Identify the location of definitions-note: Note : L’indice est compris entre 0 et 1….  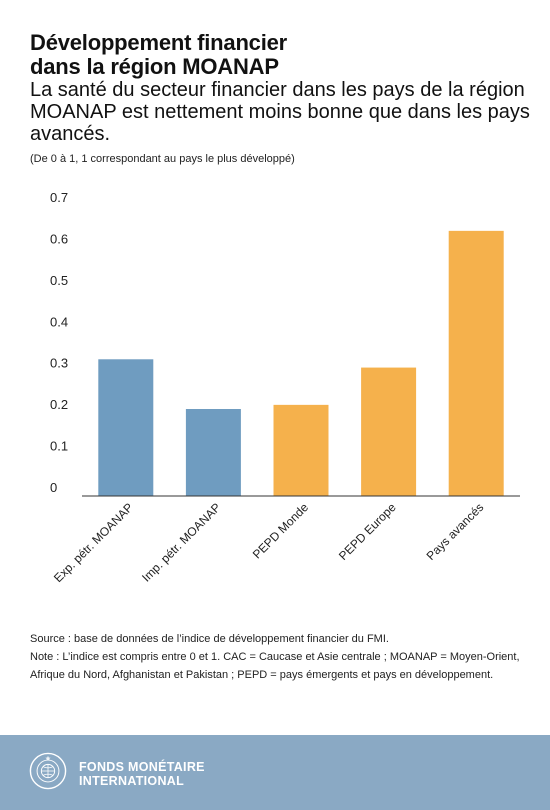
(275, 666).